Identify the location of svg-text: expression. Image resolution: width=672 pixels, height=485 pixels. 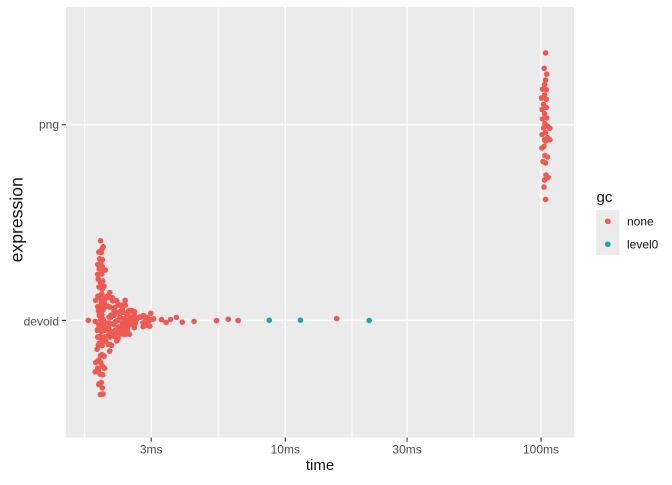
(16, 219).